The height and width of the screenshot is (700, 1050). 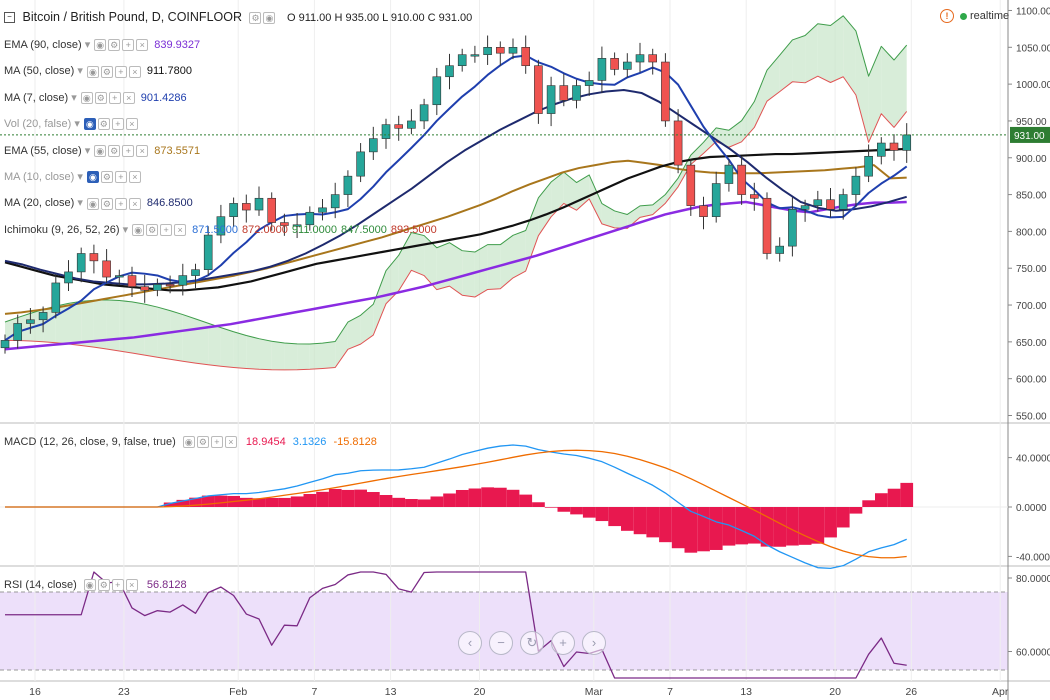 I want to click on scroll-left-icon: ‹, so click(x=470, y=643).